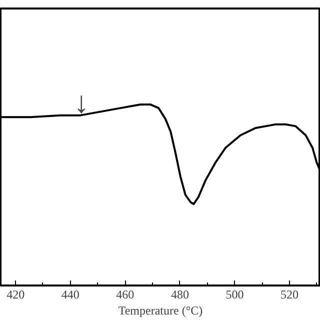 The image size is (320, 320). Describe the element at coordinates (15, 295) in the screenshot. I see `x-tick-label: 420` at that location.